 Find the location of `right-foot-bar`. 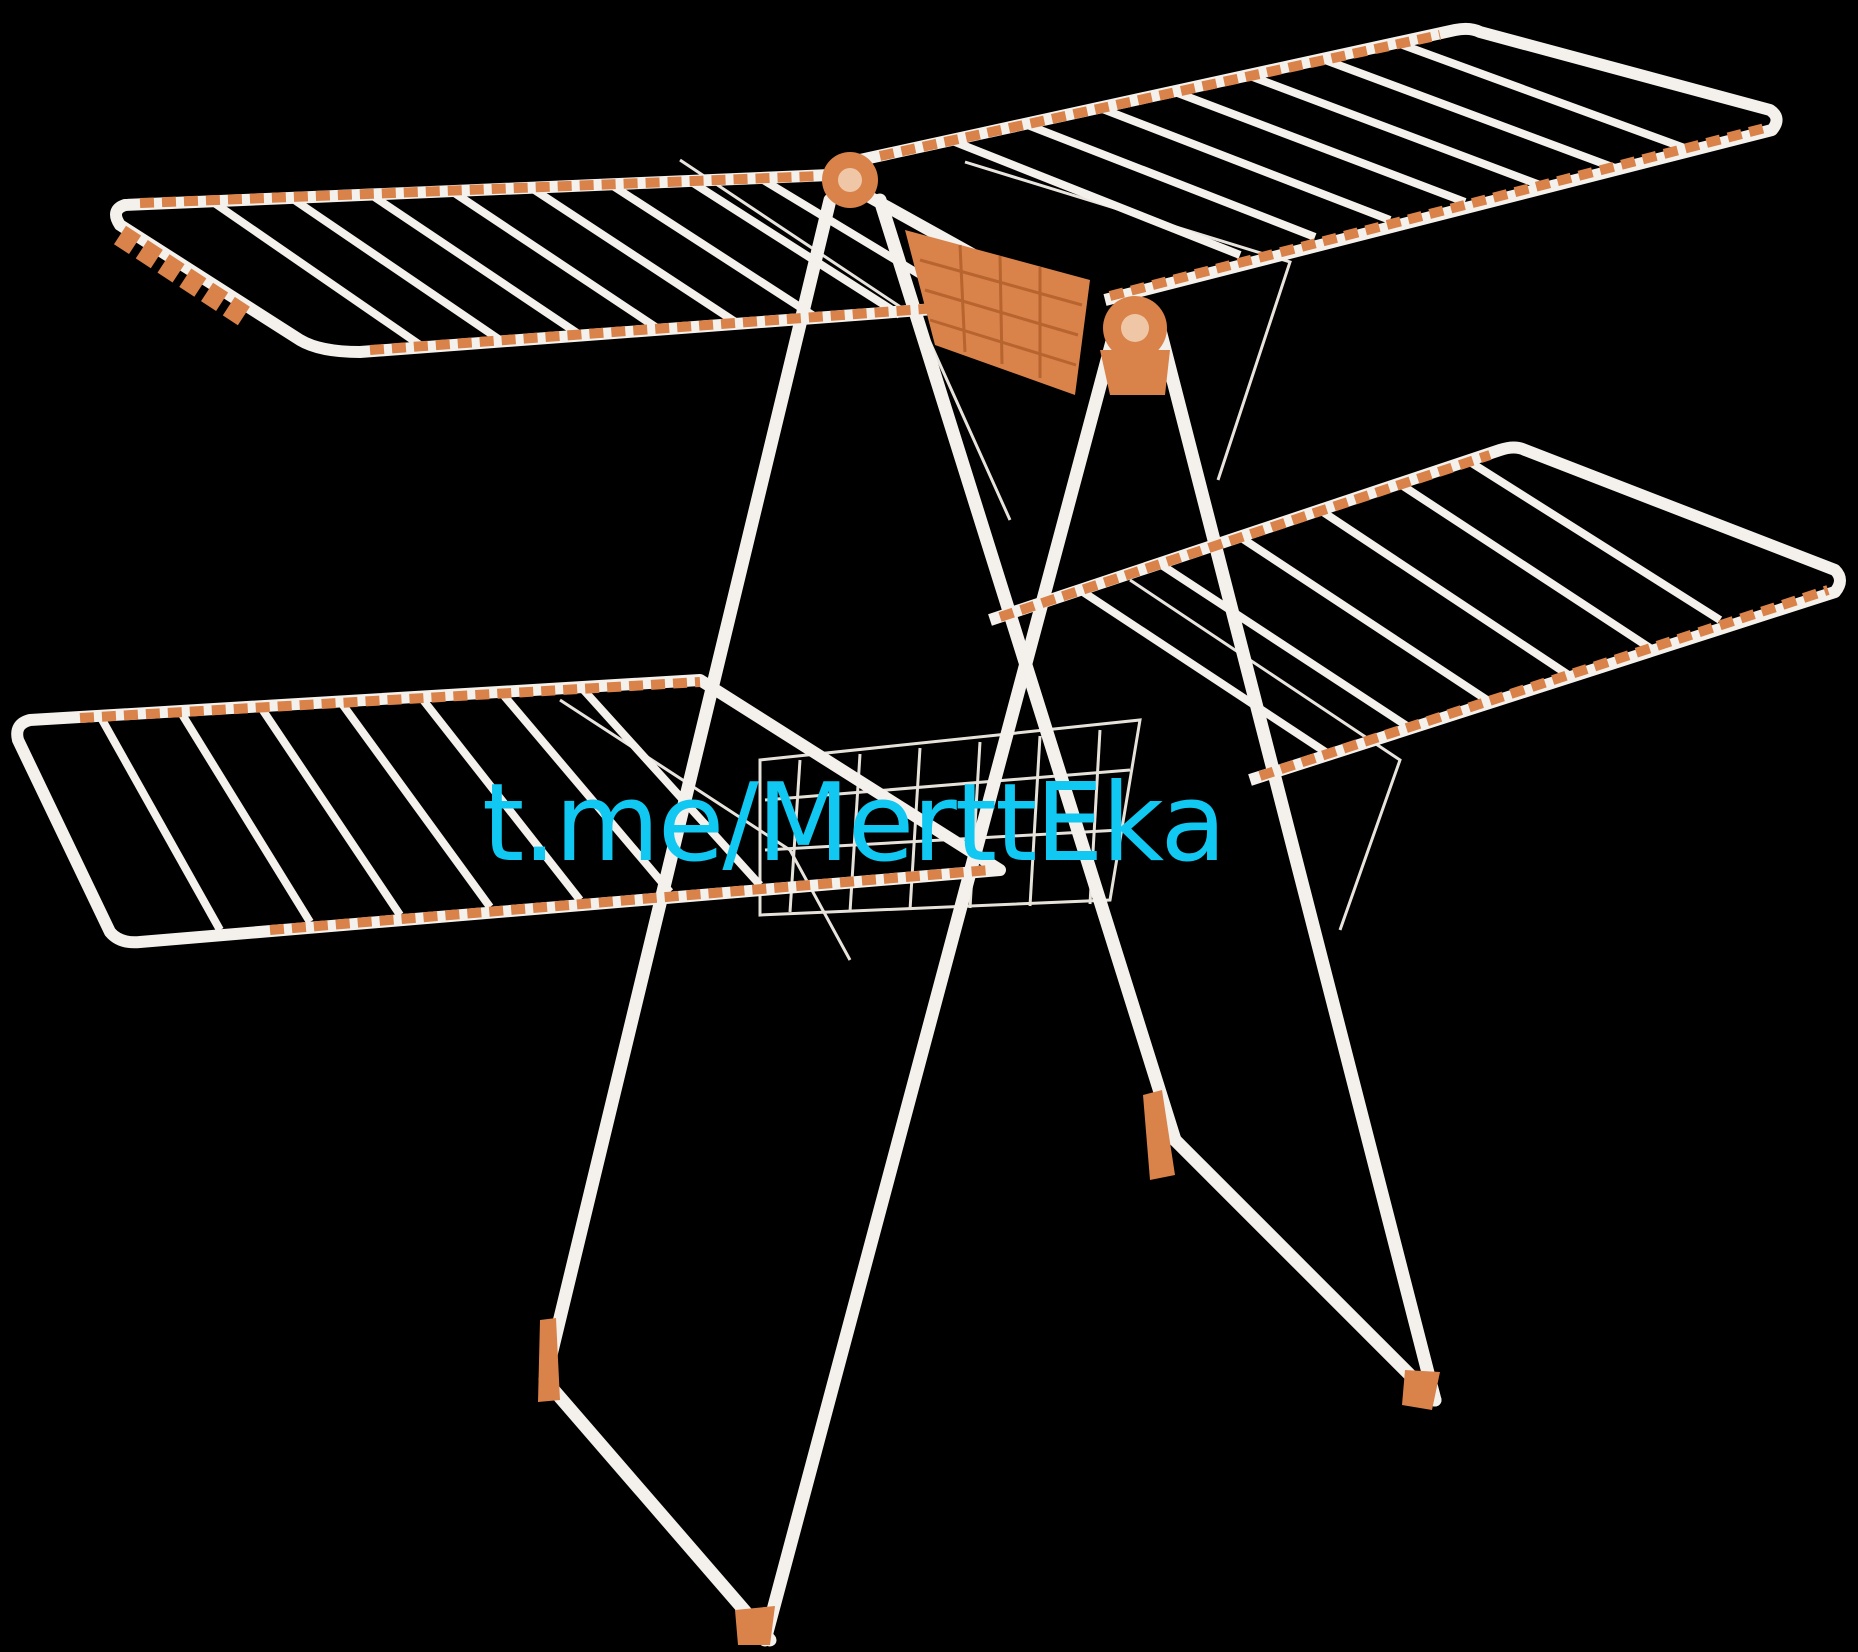

right-foot-bar is located at coordinates (1305, 1270).